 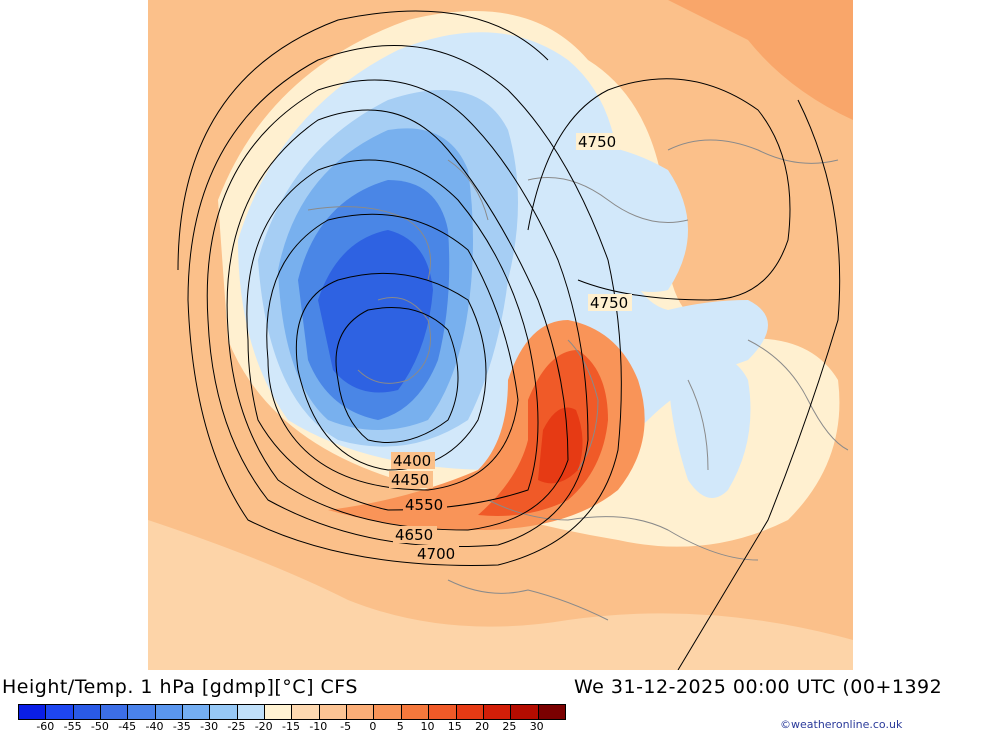 I want to click on contour-label-4550: 4550, so click(x=424, y=505).